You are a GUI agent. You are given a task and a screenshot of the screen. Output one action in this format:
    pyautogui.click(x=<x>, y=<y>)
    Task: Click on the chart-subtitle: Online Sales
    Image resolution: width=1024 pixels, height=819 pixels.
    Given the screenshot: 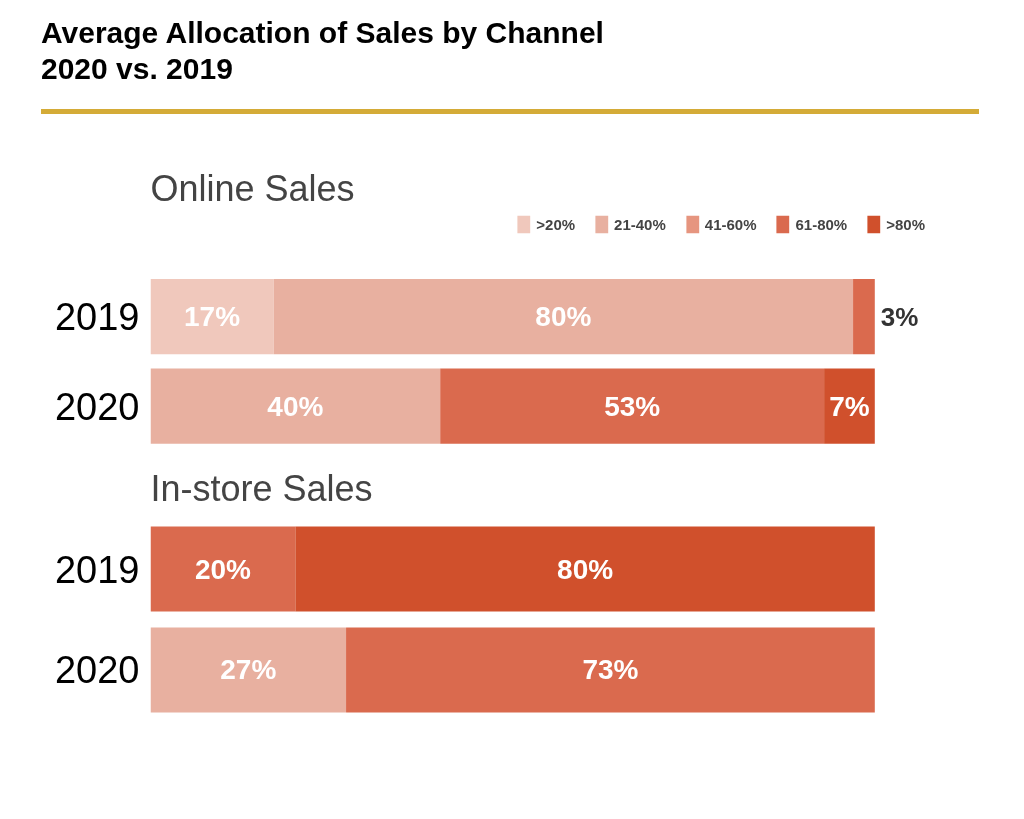 What is the action you would take?
    pyautogui.click(x=252, y=188)
    